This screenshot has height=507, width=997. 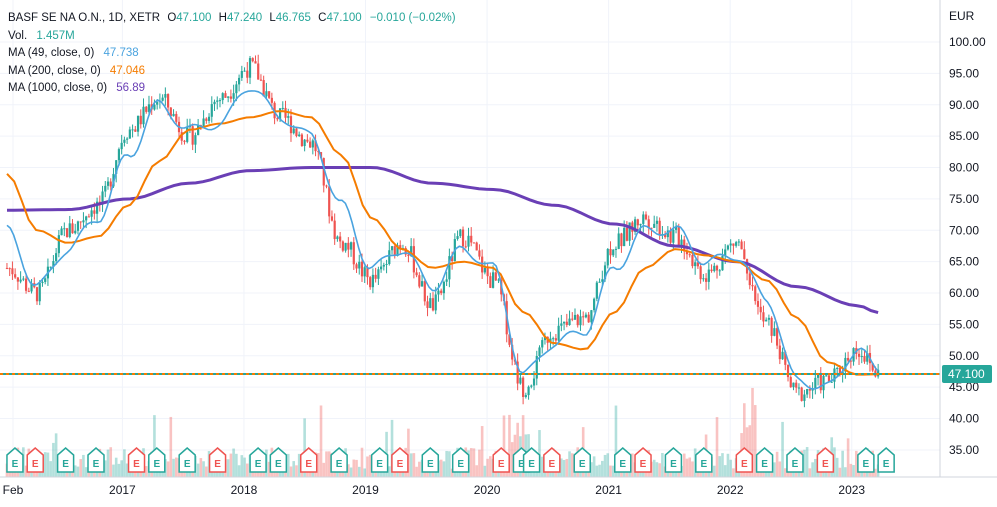 What do you see at coordinates (55, 36) in the screenshot?
I see `legend-vol-value: 1.457M` at bounding box center [55, 36].